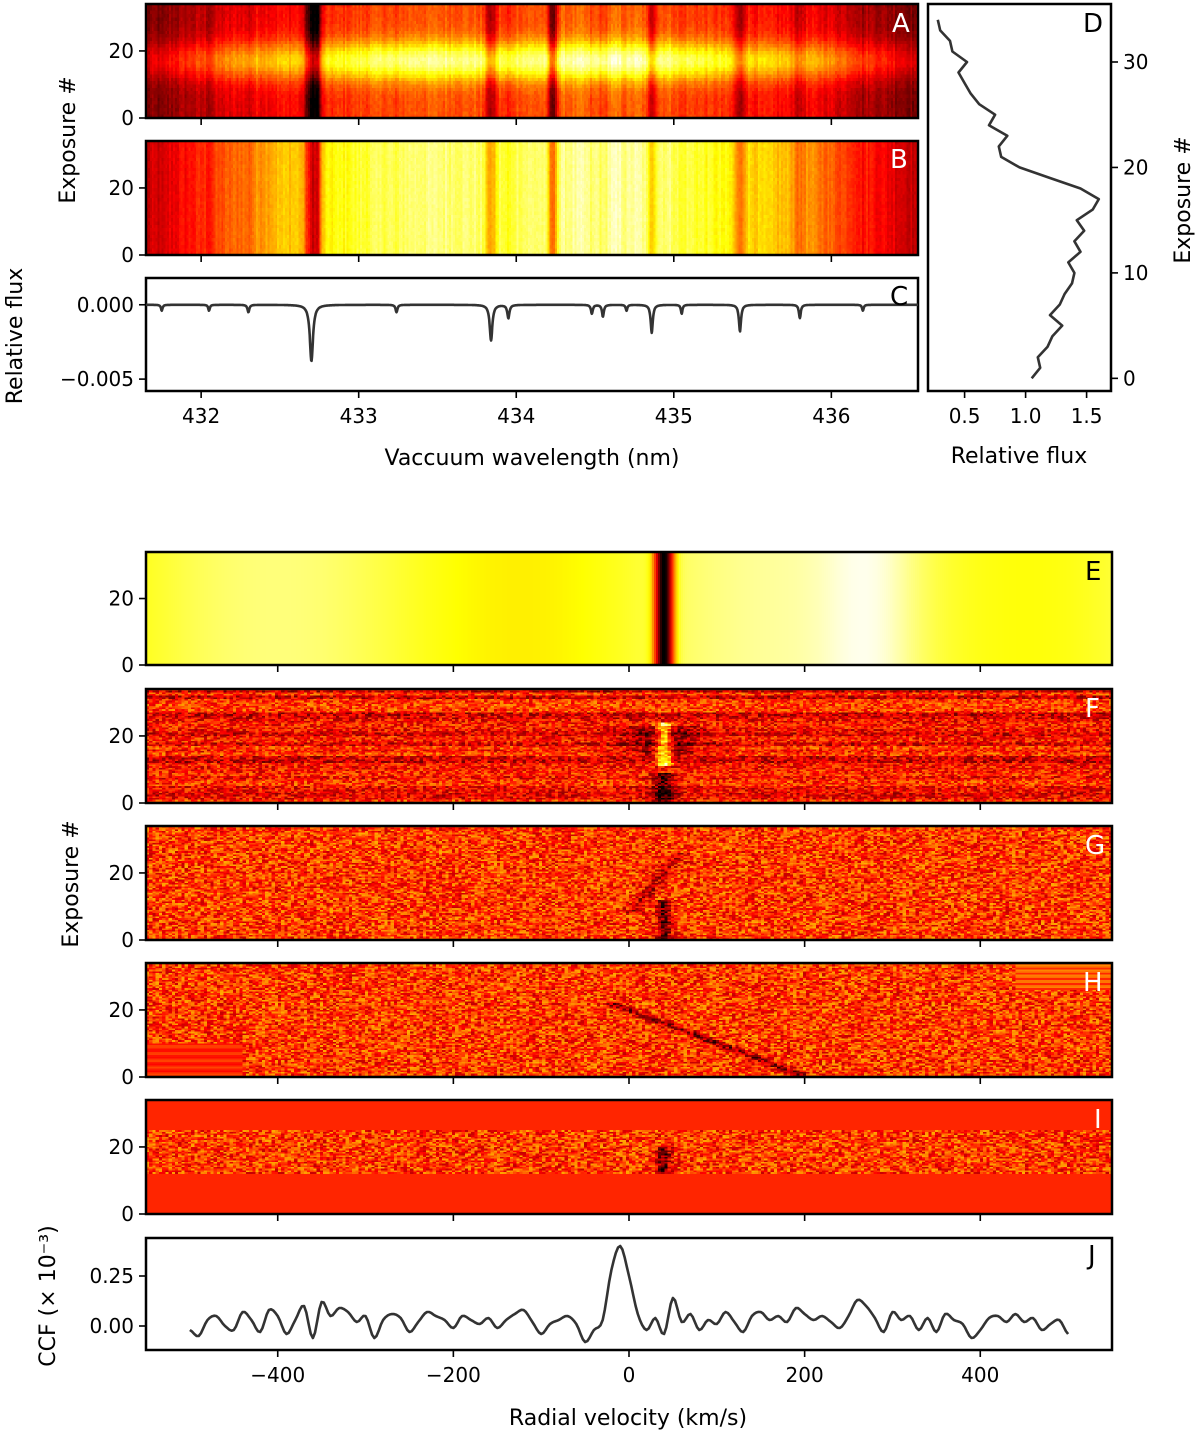 The image size is (1200, 1437). I want to click on panel-c-x-tick-label: 434, so click(516, 416).